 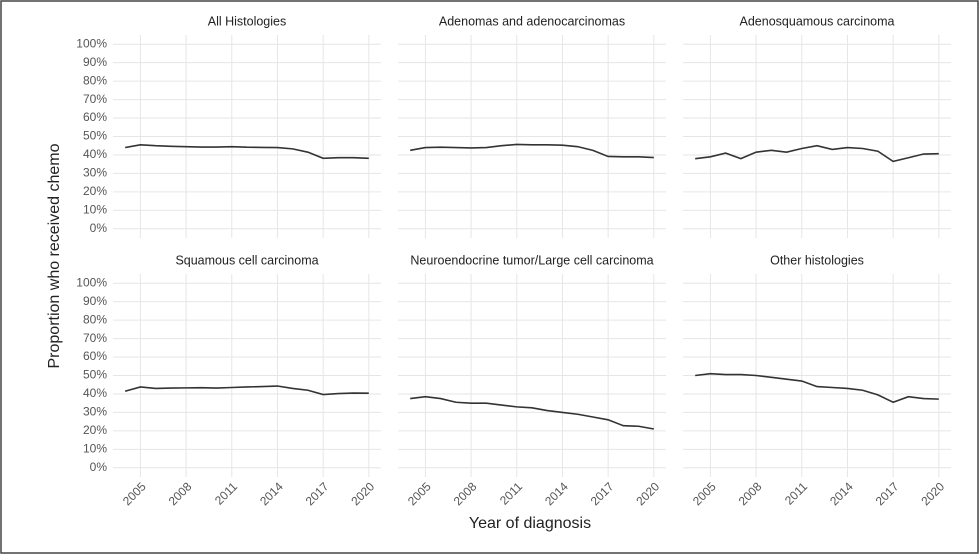 What do you see at coordinates (532, 21) in the screenshot?
I see `facet-title: Adenomas and adenocarcinomas` at bounding box center [532, 21].